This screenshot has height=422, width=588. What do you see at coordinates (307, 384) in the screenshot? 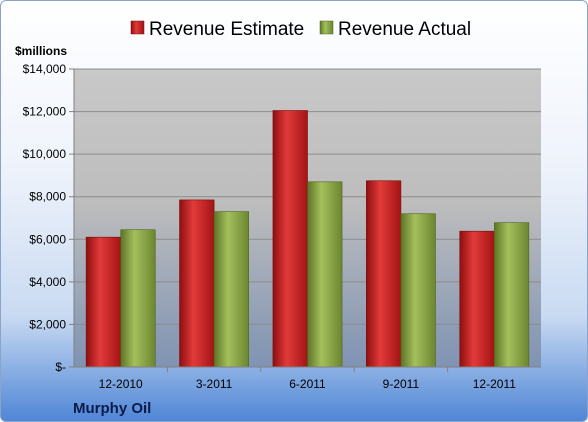
I see `x-tick-label: 6-2011` at bounding box center [307, 384].